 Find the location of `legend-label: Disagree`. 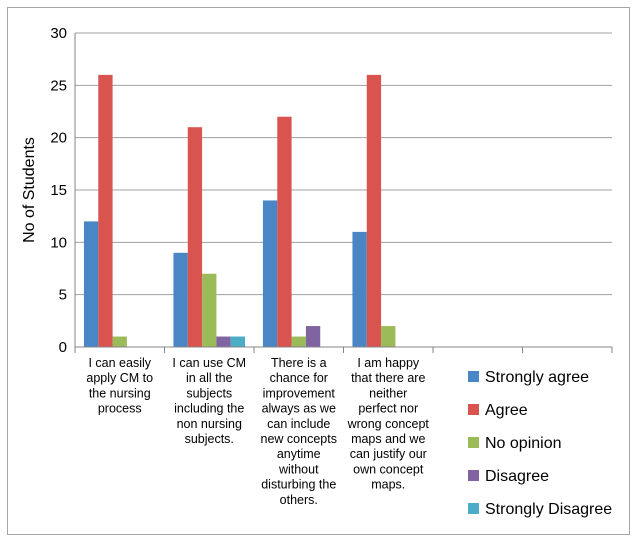

legend-label: Disagree is located at coordinates (517, 476).